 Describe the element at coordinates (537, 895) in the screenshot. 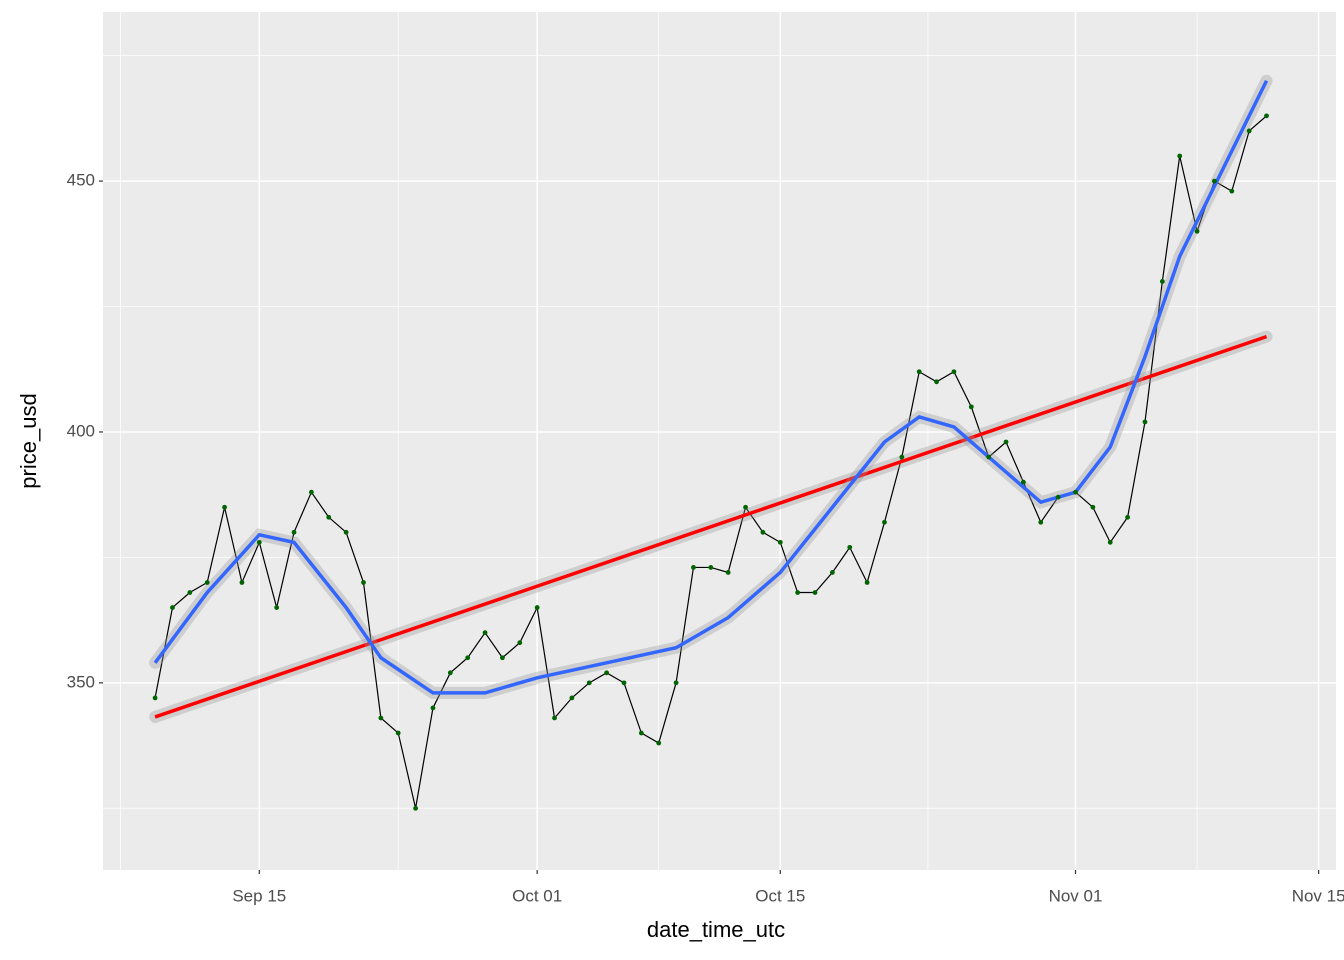

I see `x-tick-label: Oct 01` at that location.